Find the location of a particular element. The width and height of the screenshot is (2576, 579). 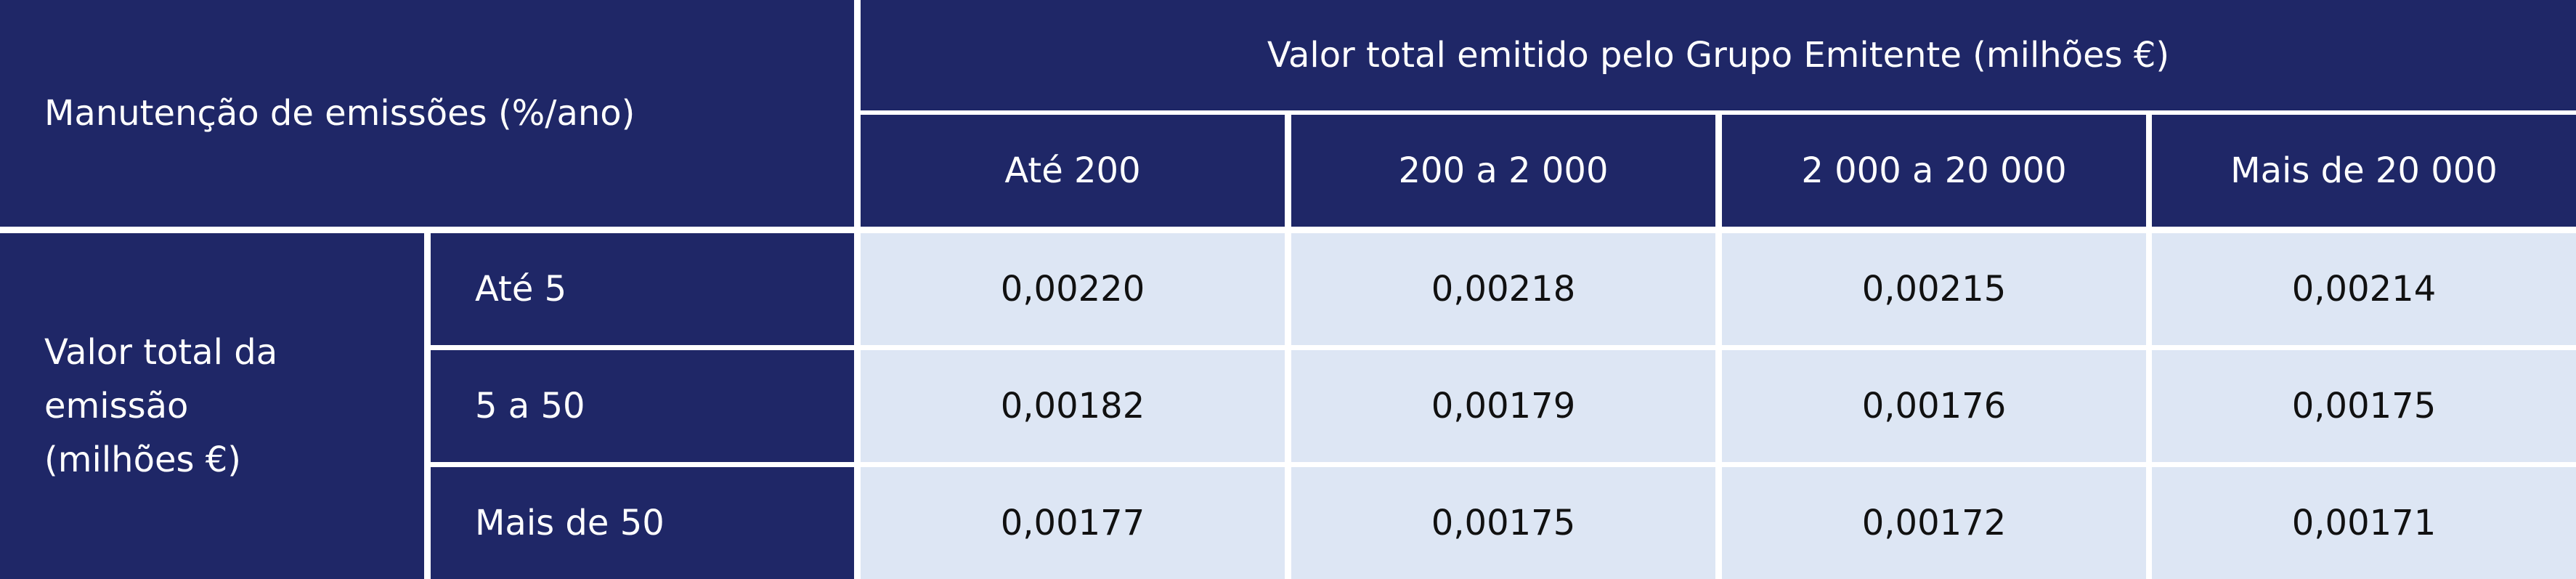

column-header: 2 000 a 20 000 is located at coordinates (1934, 171).